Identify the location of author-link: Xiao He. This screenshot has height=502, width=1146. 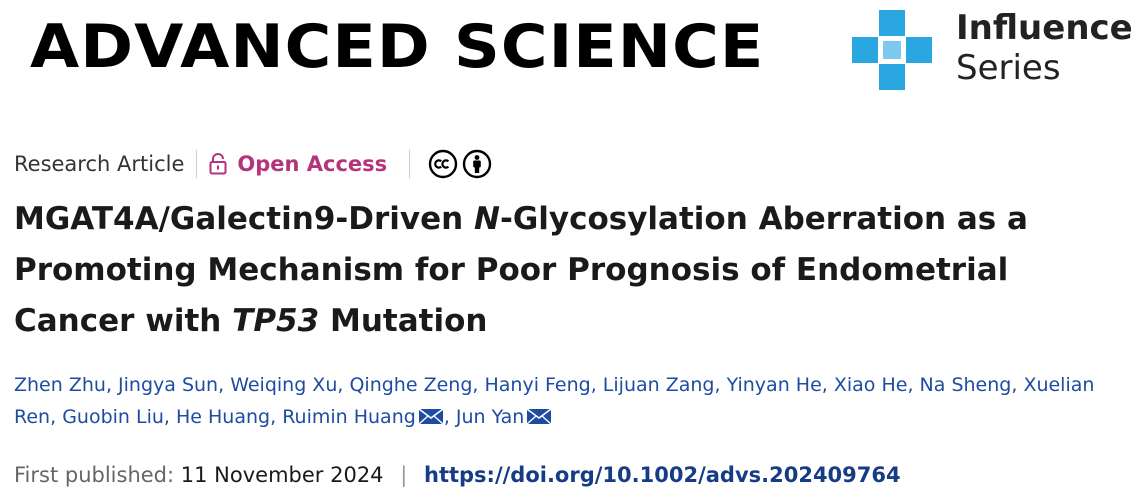
(870, 385).